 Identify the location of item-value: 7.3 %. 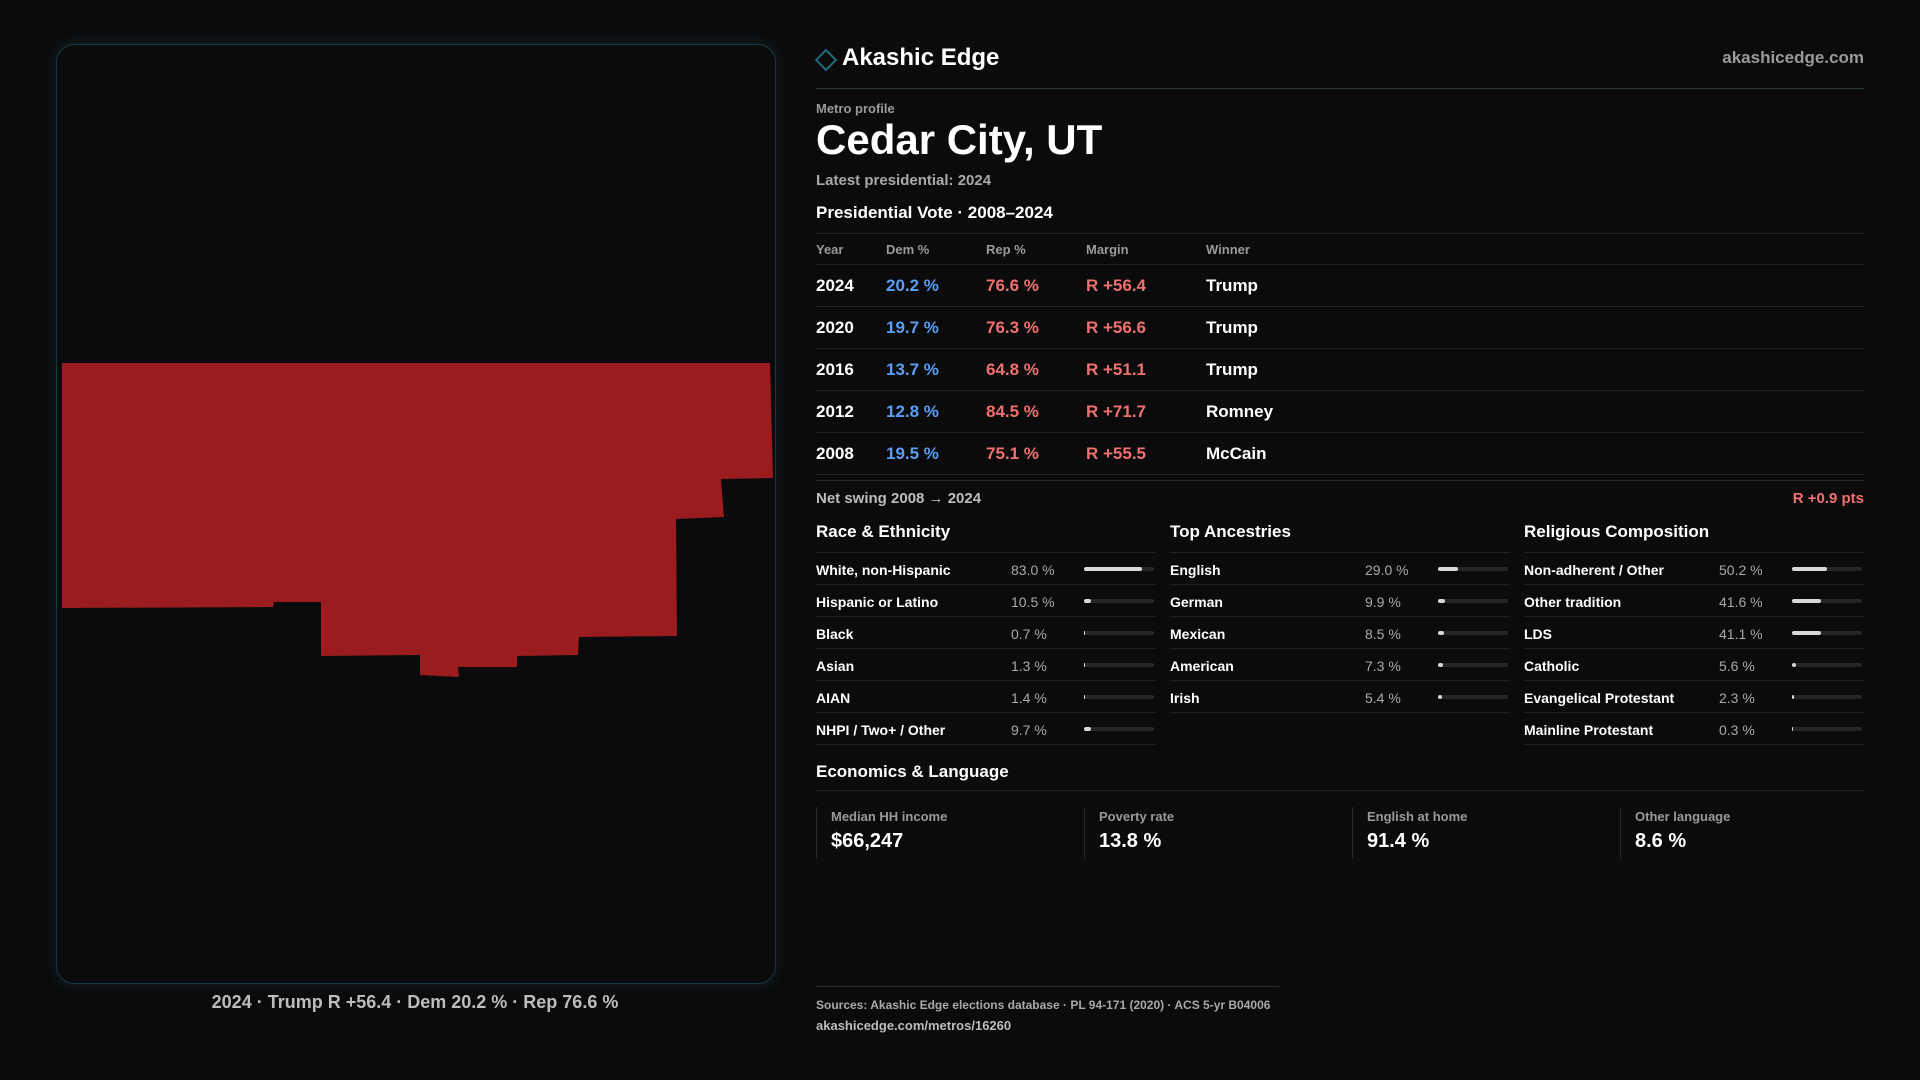
(1383, 666).